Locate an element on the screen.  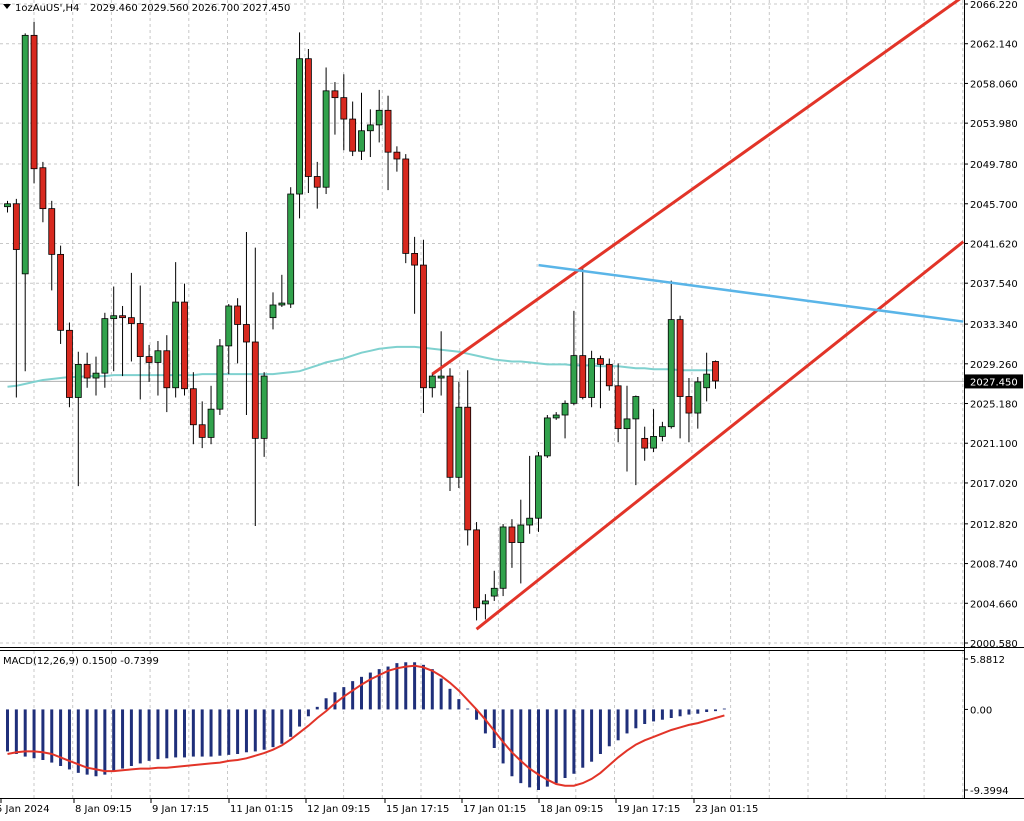
price-tick-label: 2041.620 is located at coordinates (994, 244).